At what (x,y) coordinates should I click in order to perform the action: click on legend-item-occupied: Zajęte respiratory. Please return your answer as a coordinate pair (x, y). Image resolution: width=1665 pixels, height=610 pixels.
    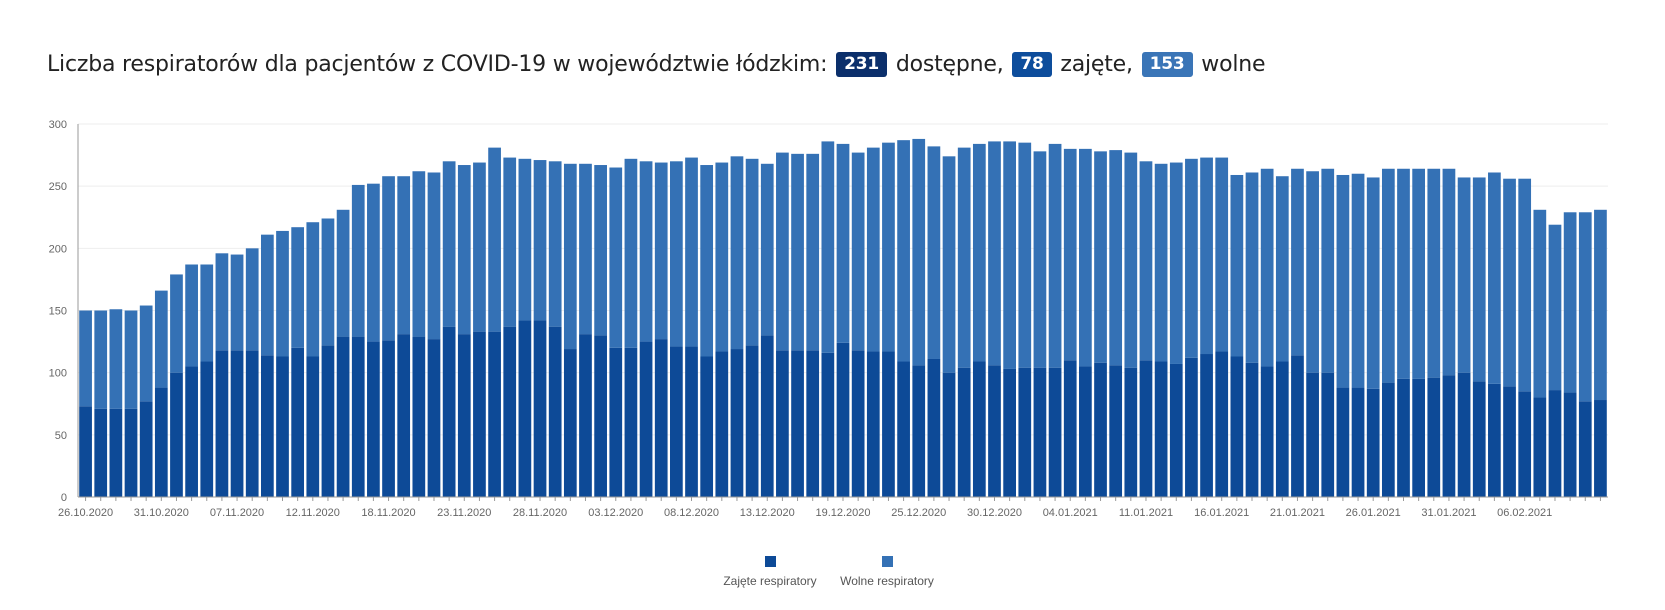
    Looking at the image, I should click on (770, 572).